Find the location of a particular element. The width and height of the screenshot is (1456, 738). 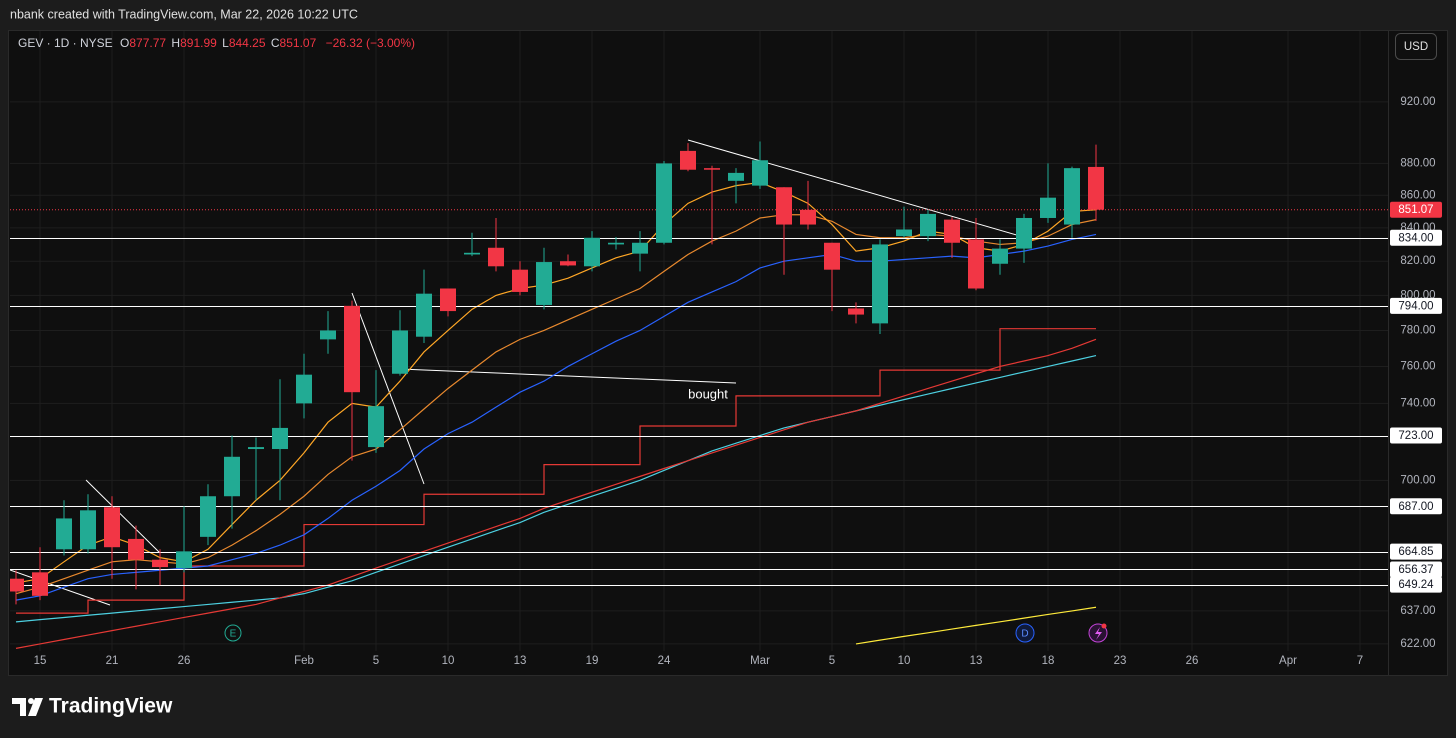

y-tick-label: 622.00 is located at coordinates (1417, 644).